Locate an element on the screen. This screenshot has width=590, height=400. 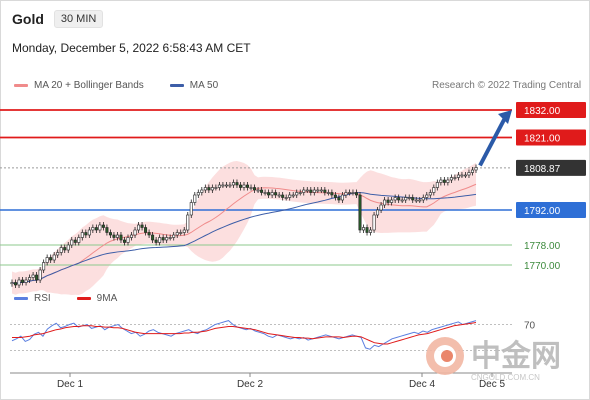
price-legend: MA 20 + Bollinger Bands MA 50 is located at coordinates (116, 85).